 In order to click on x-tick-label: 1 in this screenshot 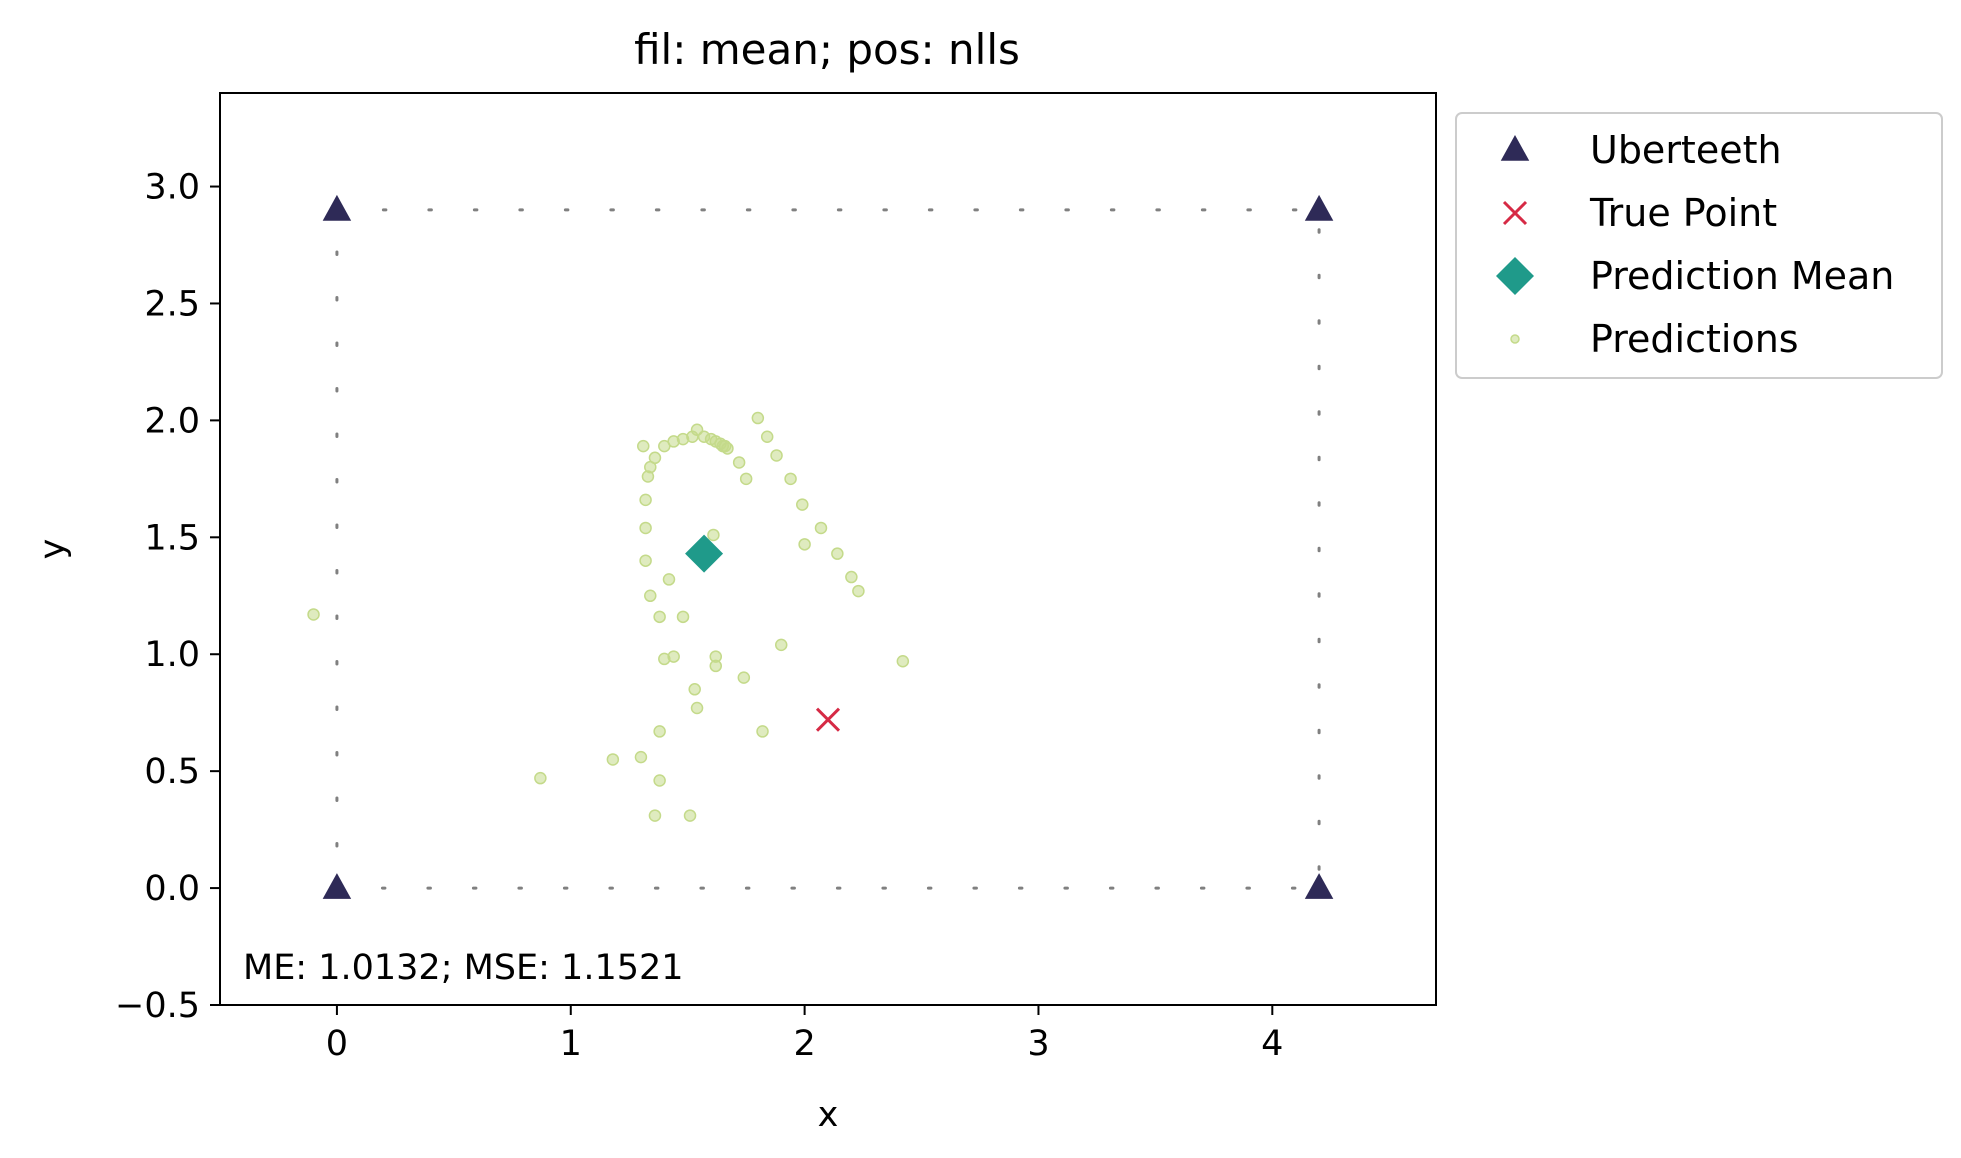, I will do `click(571, 1044)`.